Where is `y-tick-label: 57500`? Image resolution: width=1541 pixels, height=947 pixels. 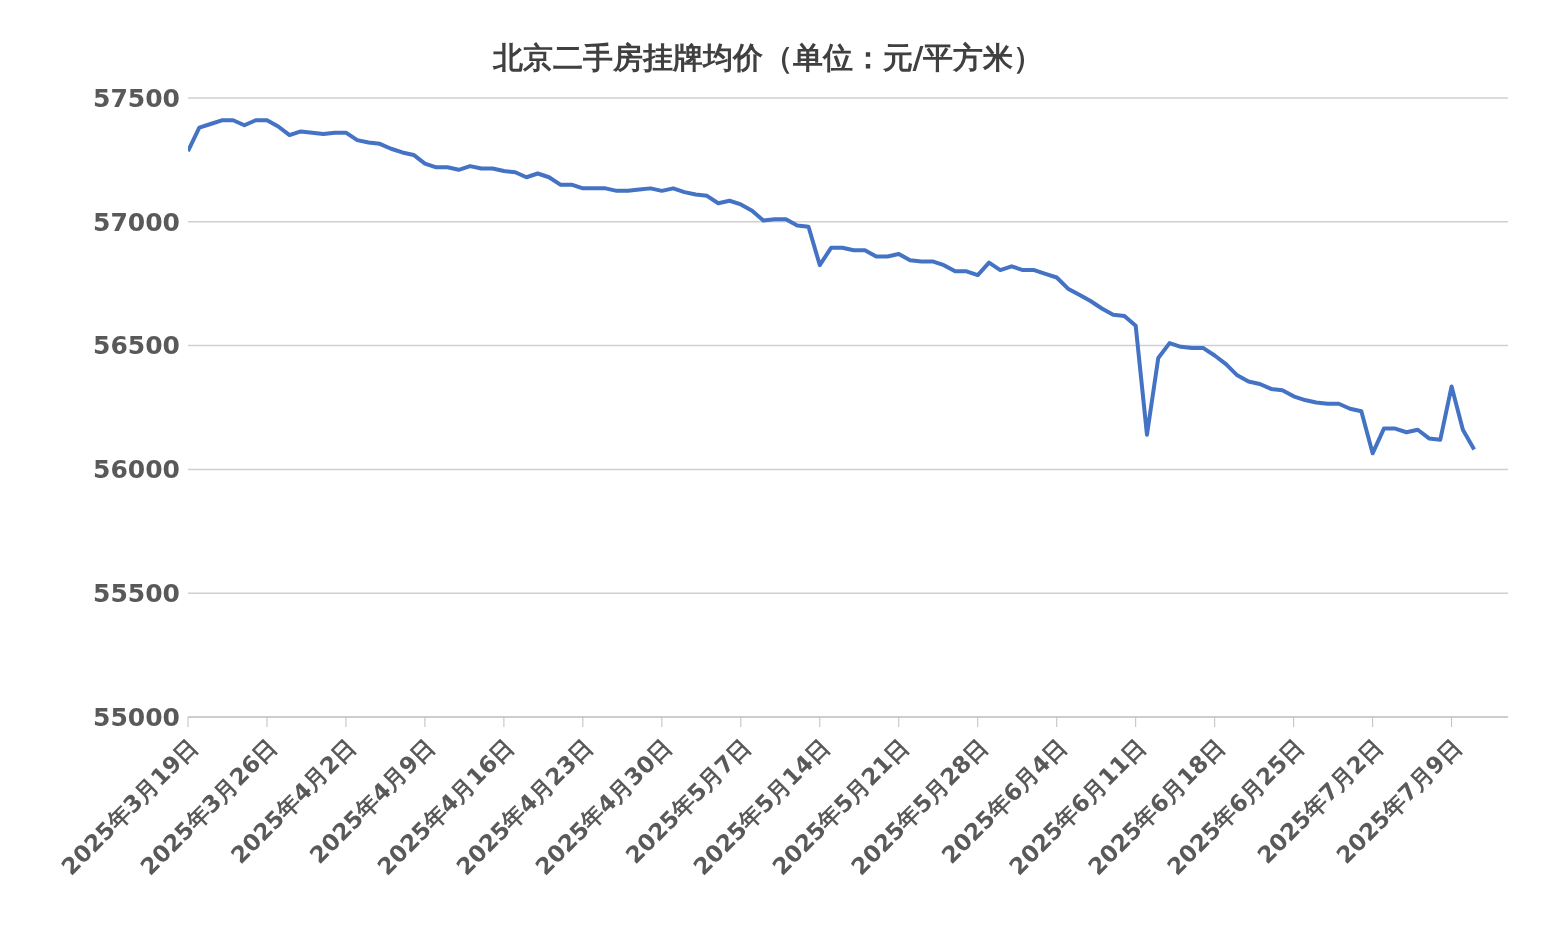 y-tick-label: 57500 is located at coordinates (136, 98).